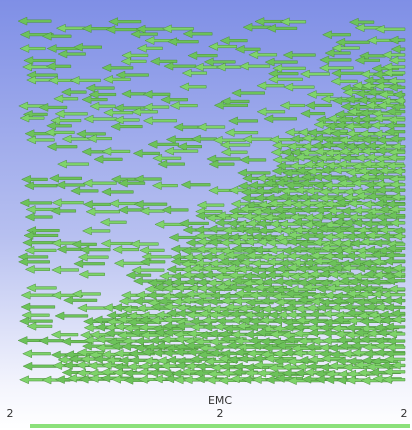 The width and height of the screenshot is (412, 430). I want to click on legend-label: 2, so click(10, 413).